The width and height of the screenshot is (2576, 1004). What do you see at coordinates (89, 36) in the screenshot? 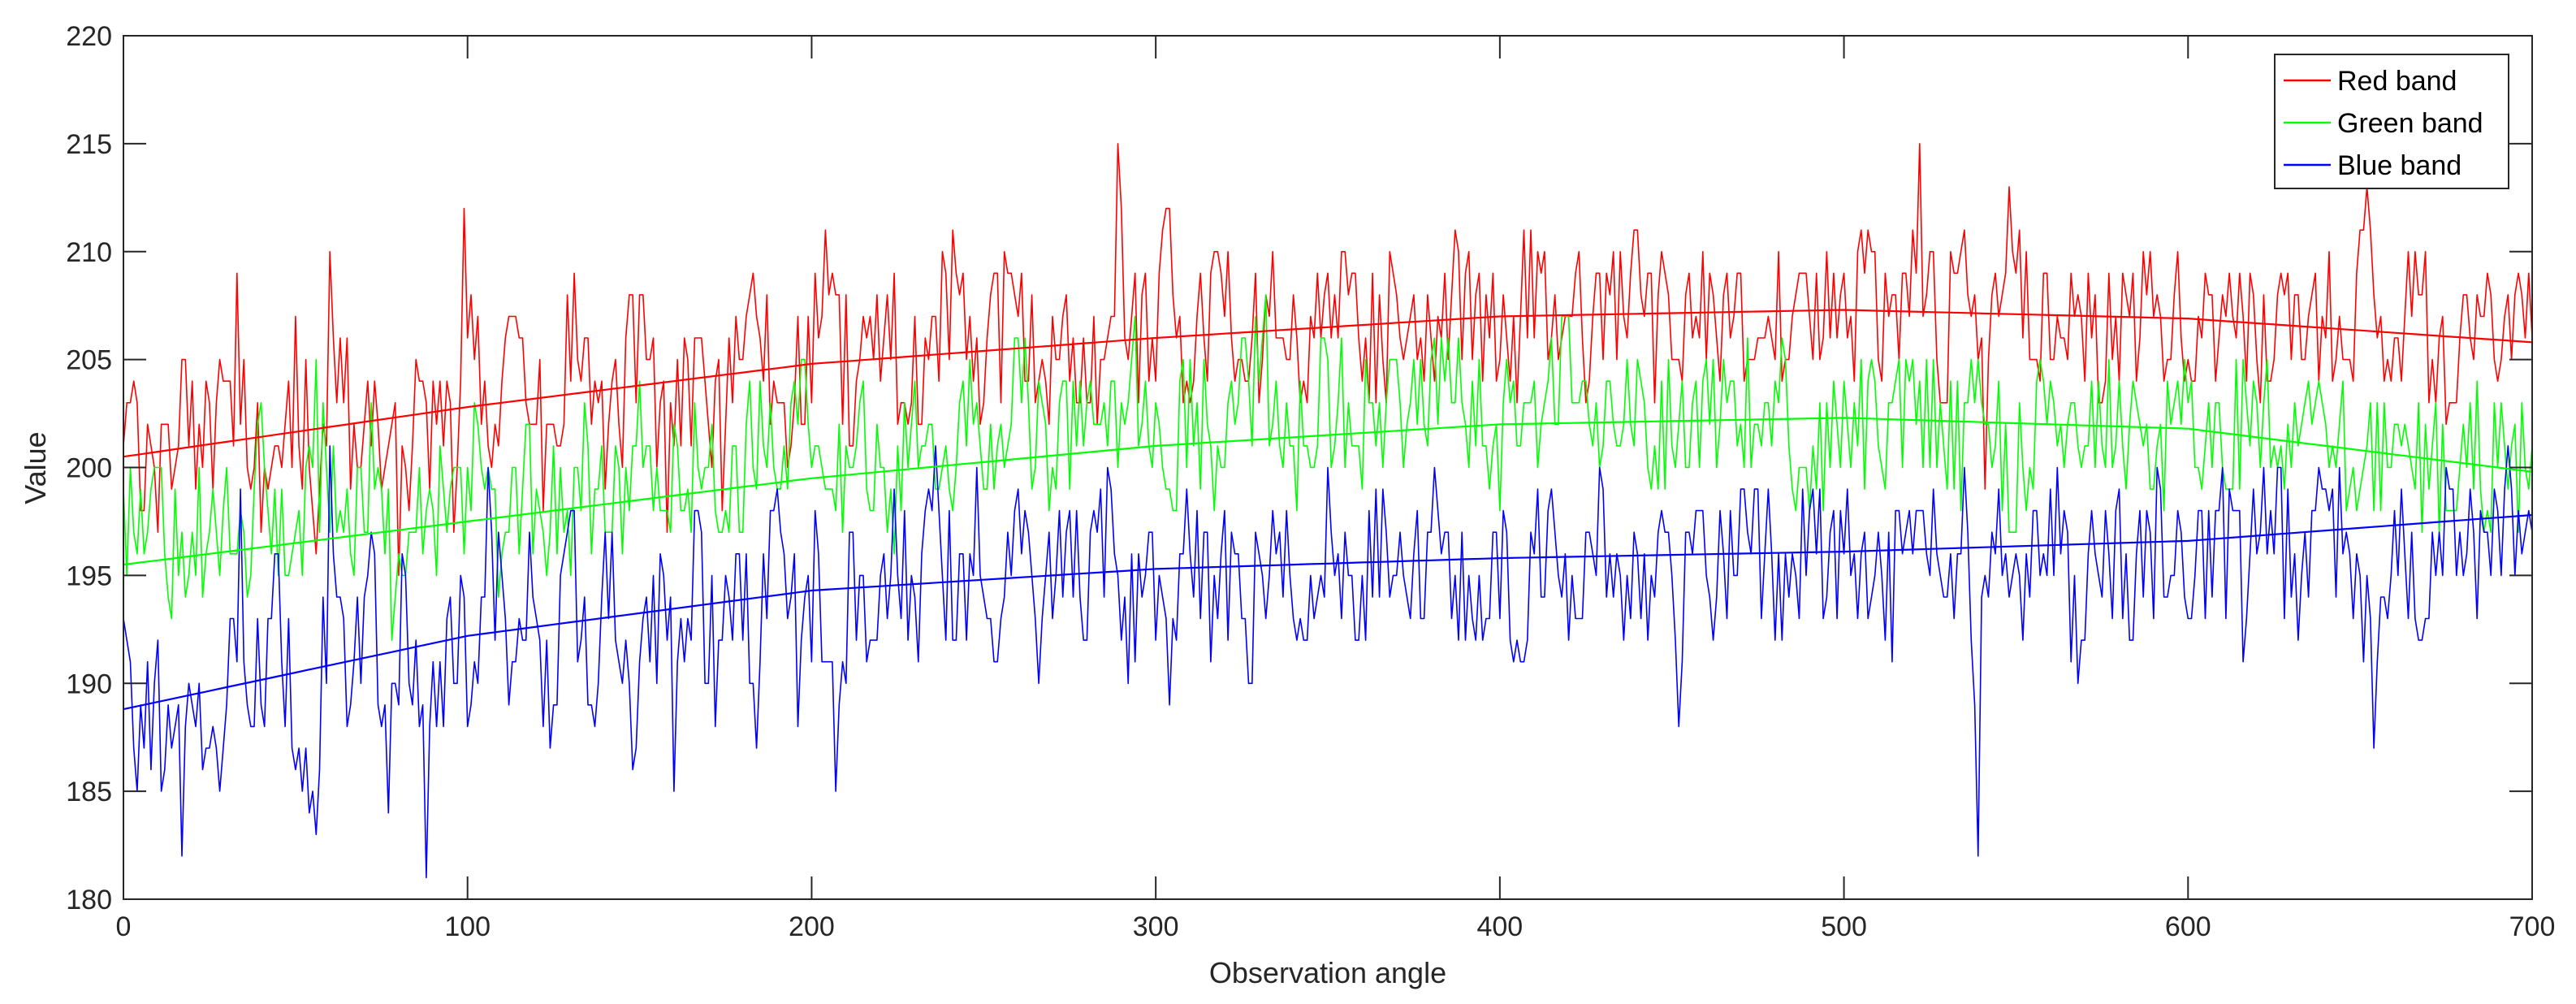
I see `y-tick-label: 220` at bounding box center [89, 36].